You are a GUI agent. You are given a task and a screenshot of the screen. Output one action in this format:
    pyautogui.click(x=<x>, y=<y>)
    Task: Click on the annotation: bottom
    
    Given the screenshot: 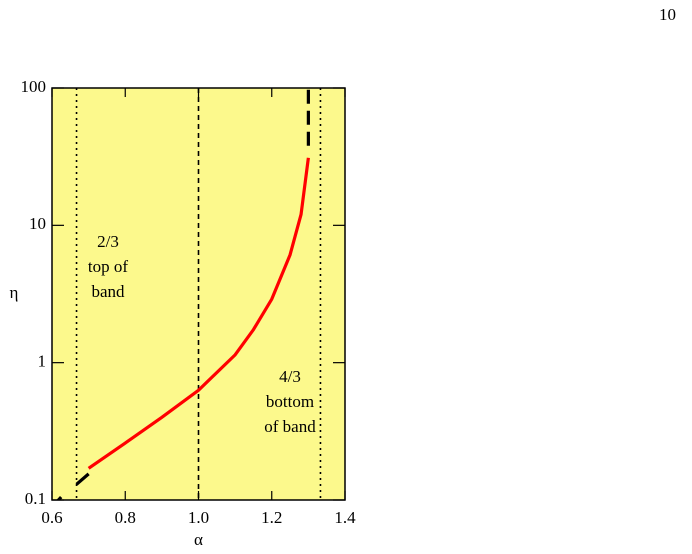 What is the action you would take?
    pyautogui.click(x=290, y=401)
    